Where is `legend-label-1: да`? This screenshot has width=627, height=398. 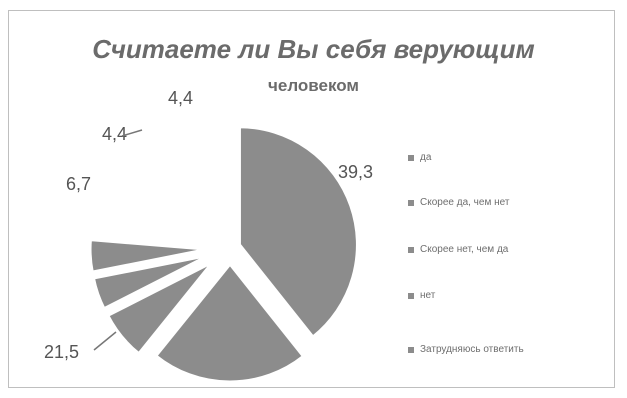 legend-label-1: да is located at coordinates (426, 157).